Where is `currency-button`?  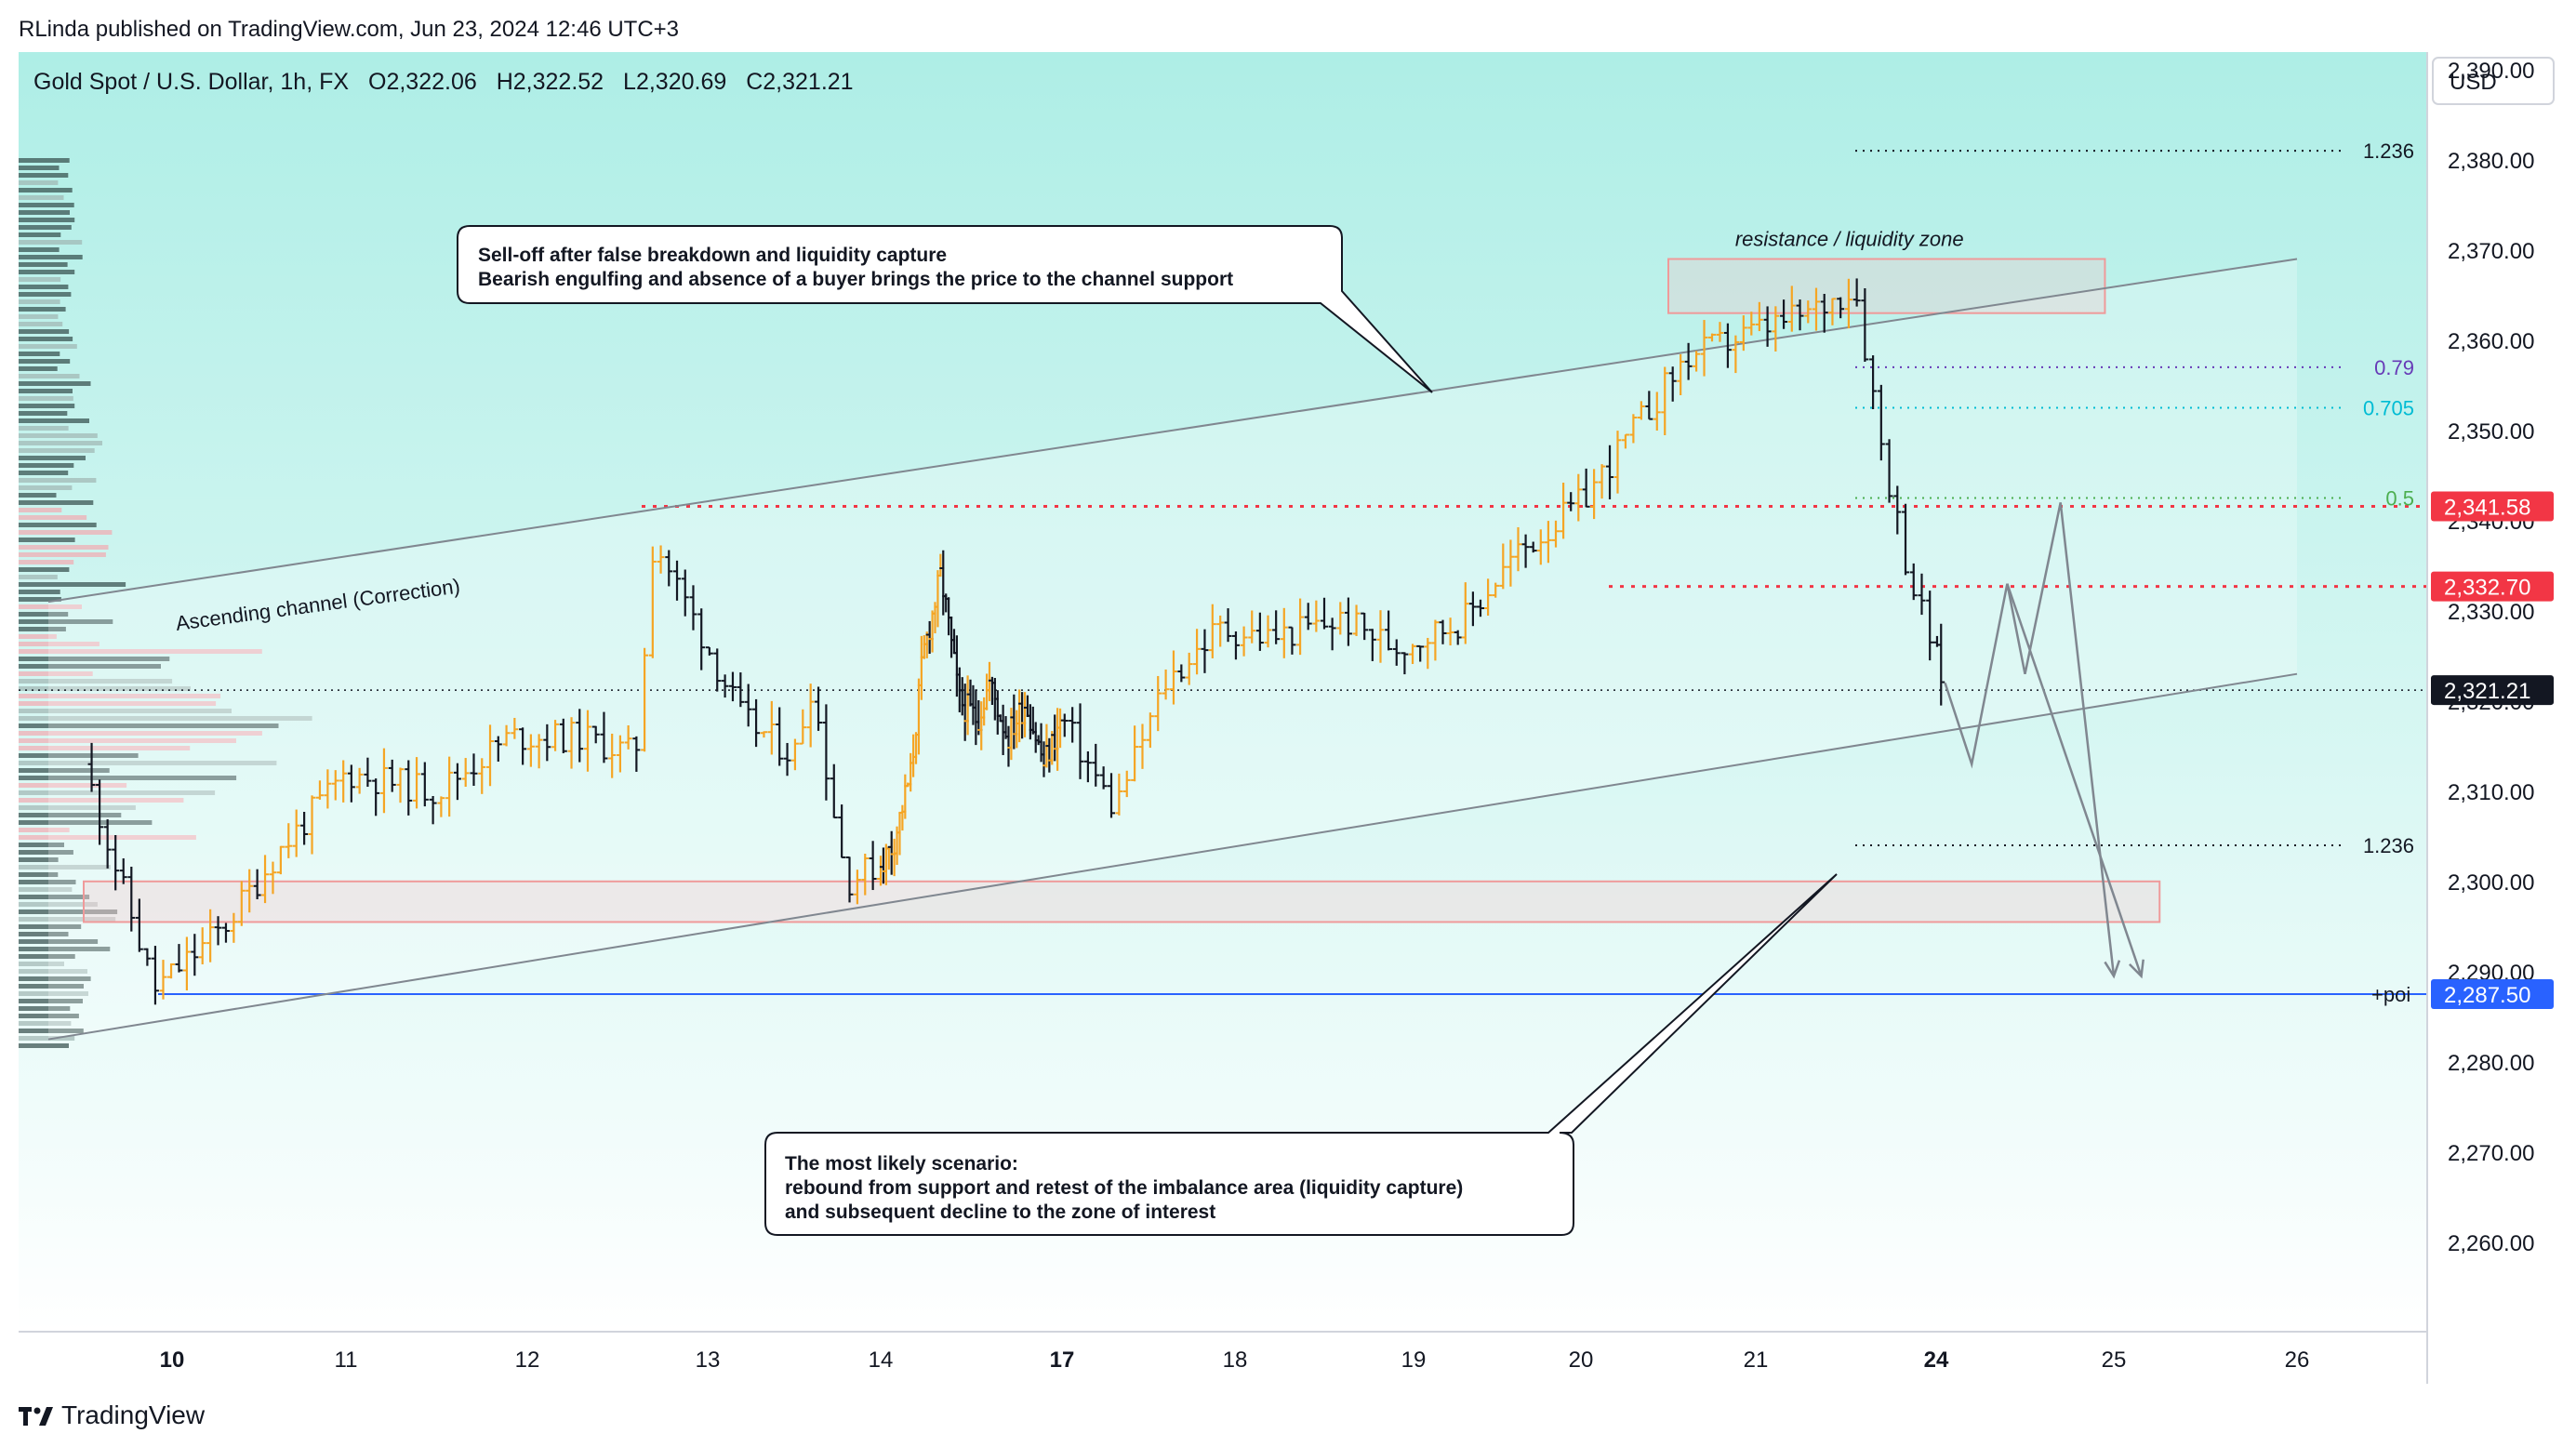 currency-button is located at coordinates (2493, 81).